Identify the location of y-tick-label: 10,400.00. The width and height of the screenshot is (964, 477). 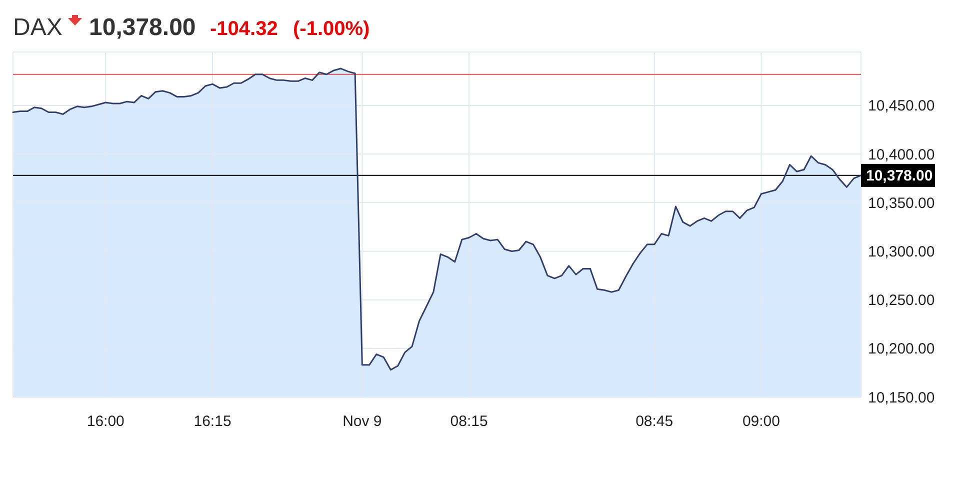
(901, 155).